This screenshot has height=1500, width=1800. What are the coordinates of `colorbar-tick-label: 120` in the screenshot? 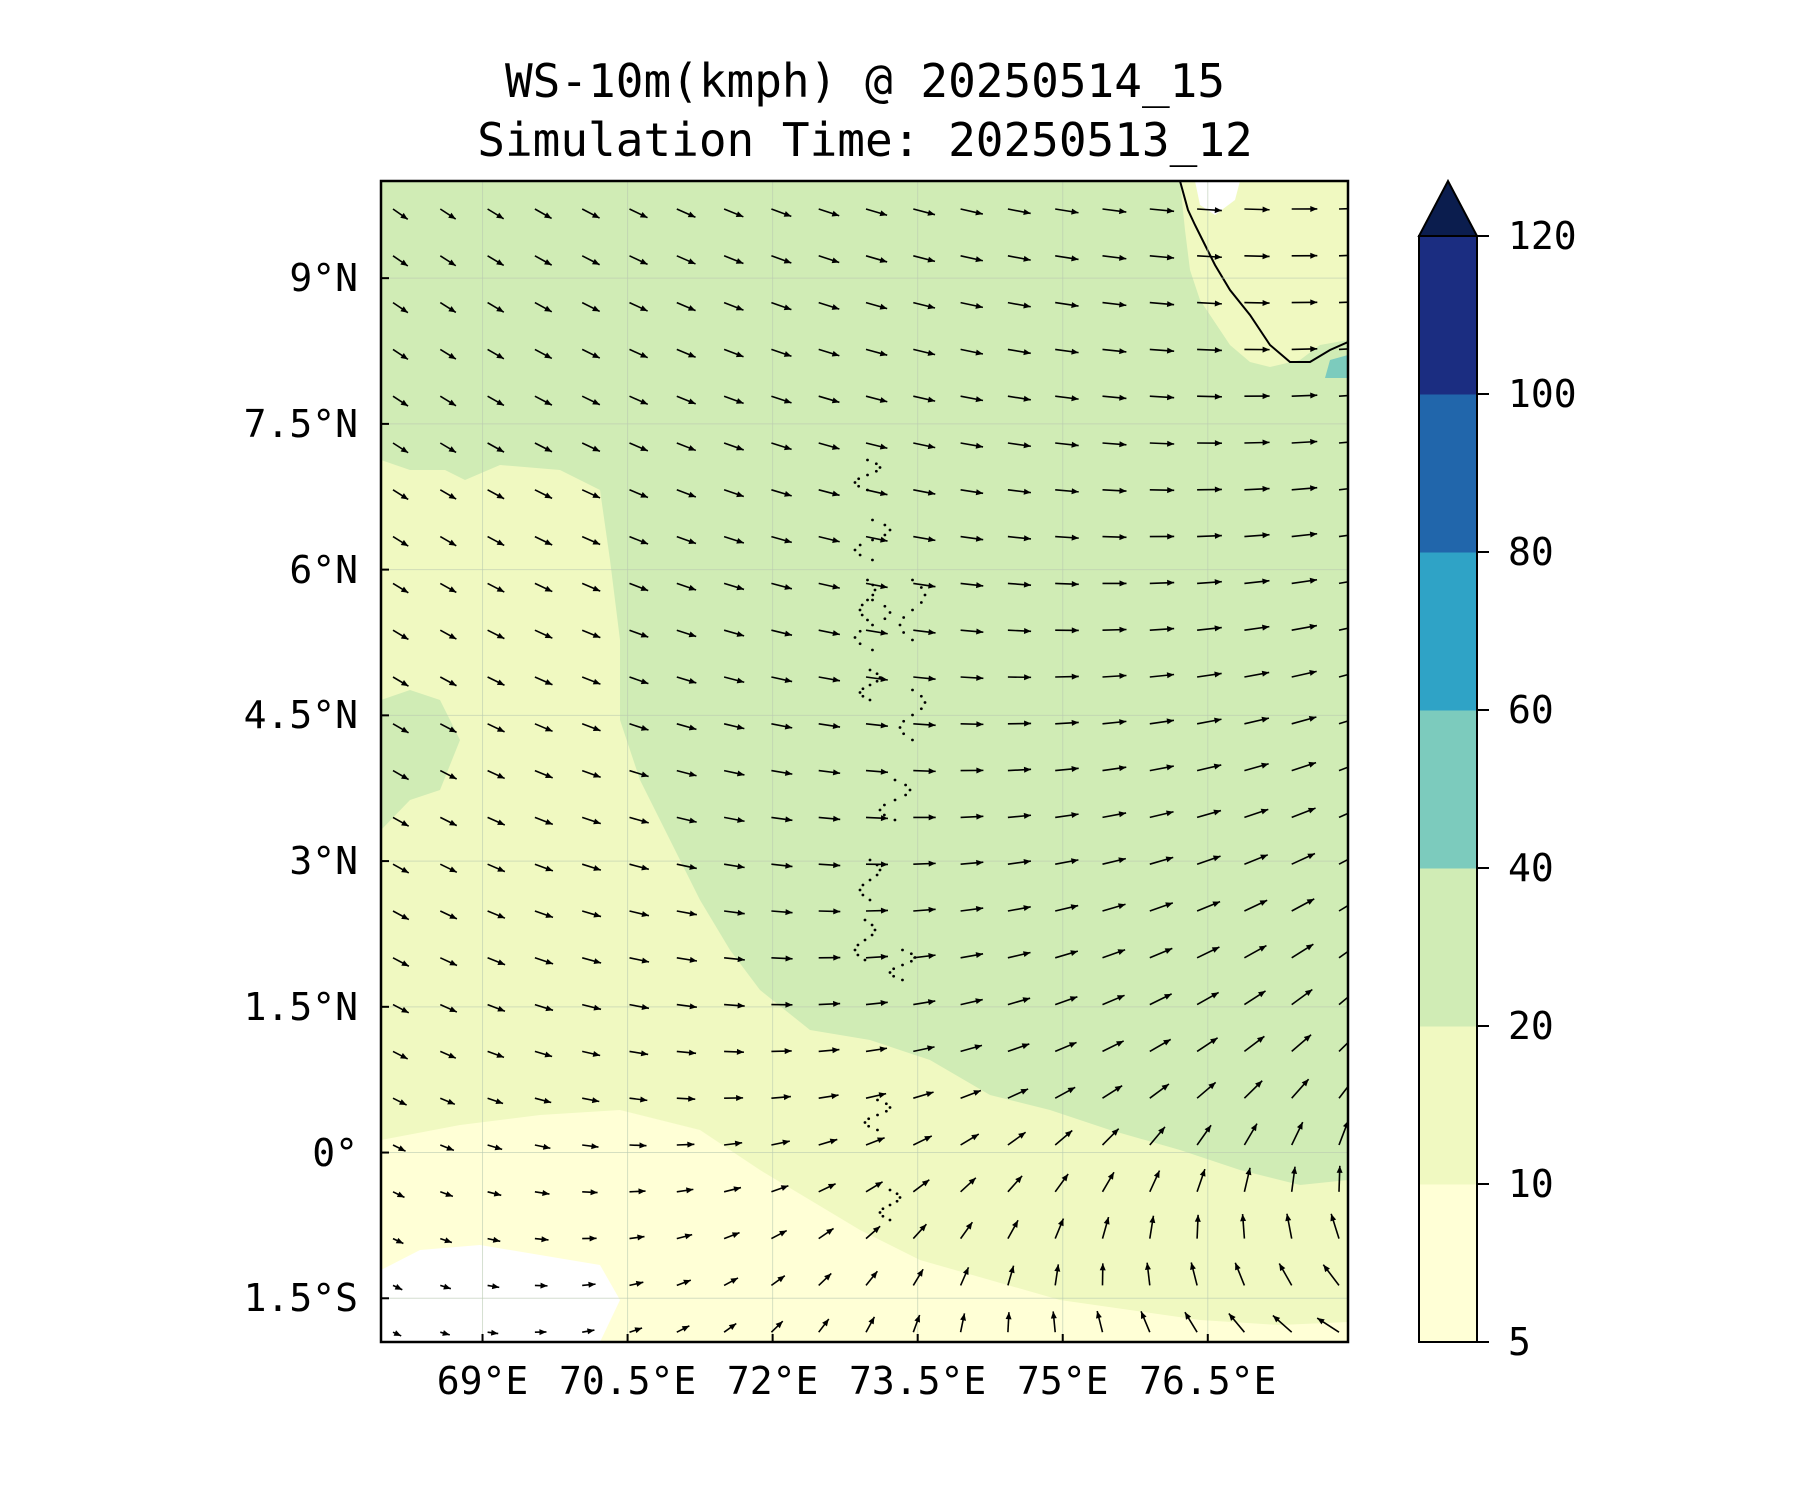 It's located at (1542, 236).